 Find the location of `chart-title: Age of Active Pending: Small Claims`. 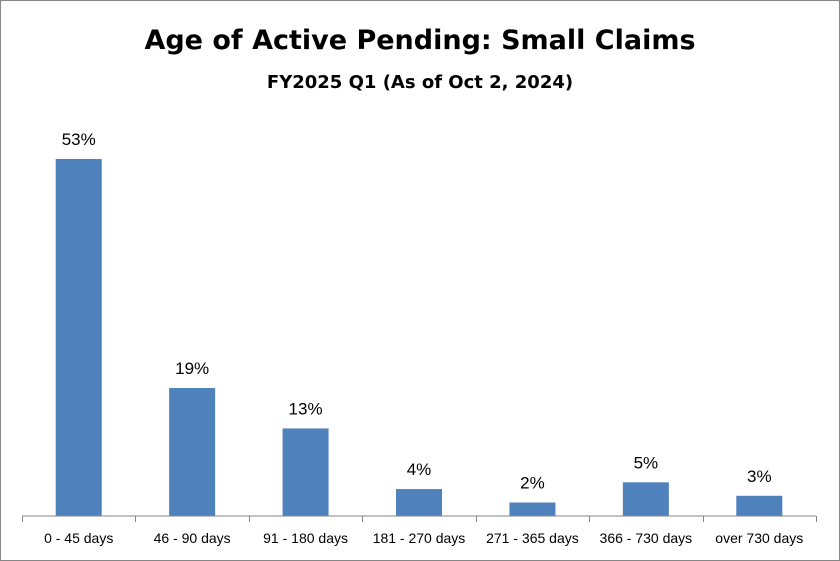

chart-title: Age of Active Pending: Small Claims is located at coordinates (419, 40).